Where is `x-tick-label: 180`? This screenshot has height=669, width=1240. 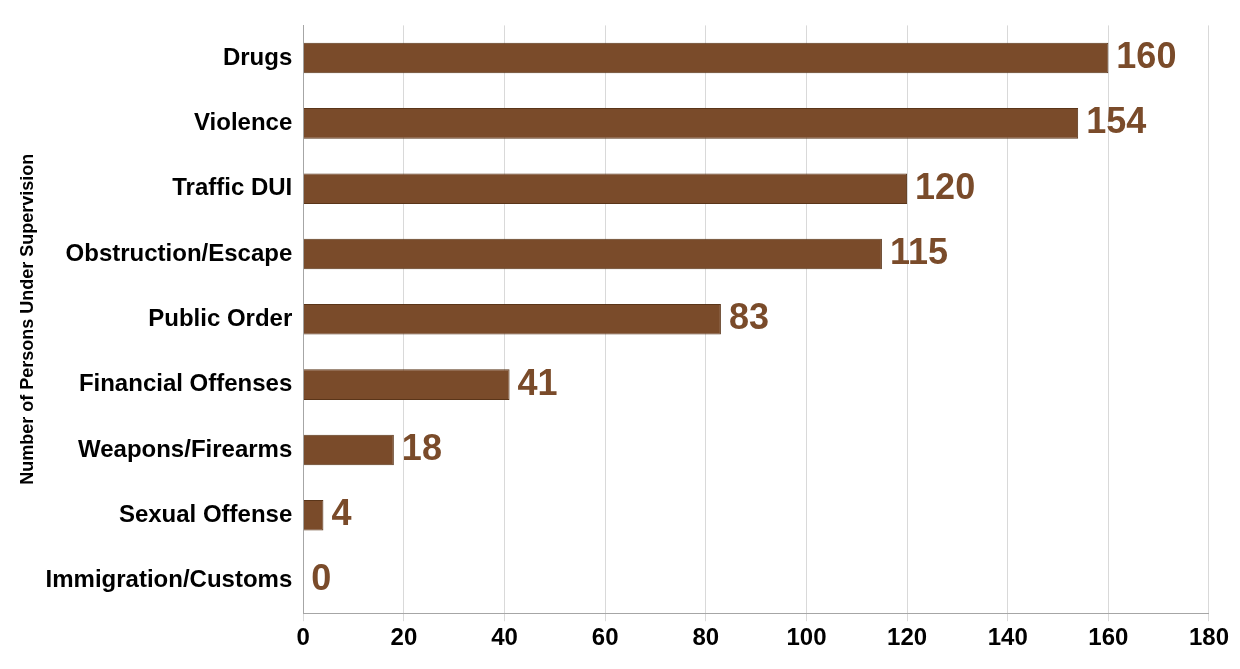 x-tick-label: 180 is located at coordinates (1208, 637).